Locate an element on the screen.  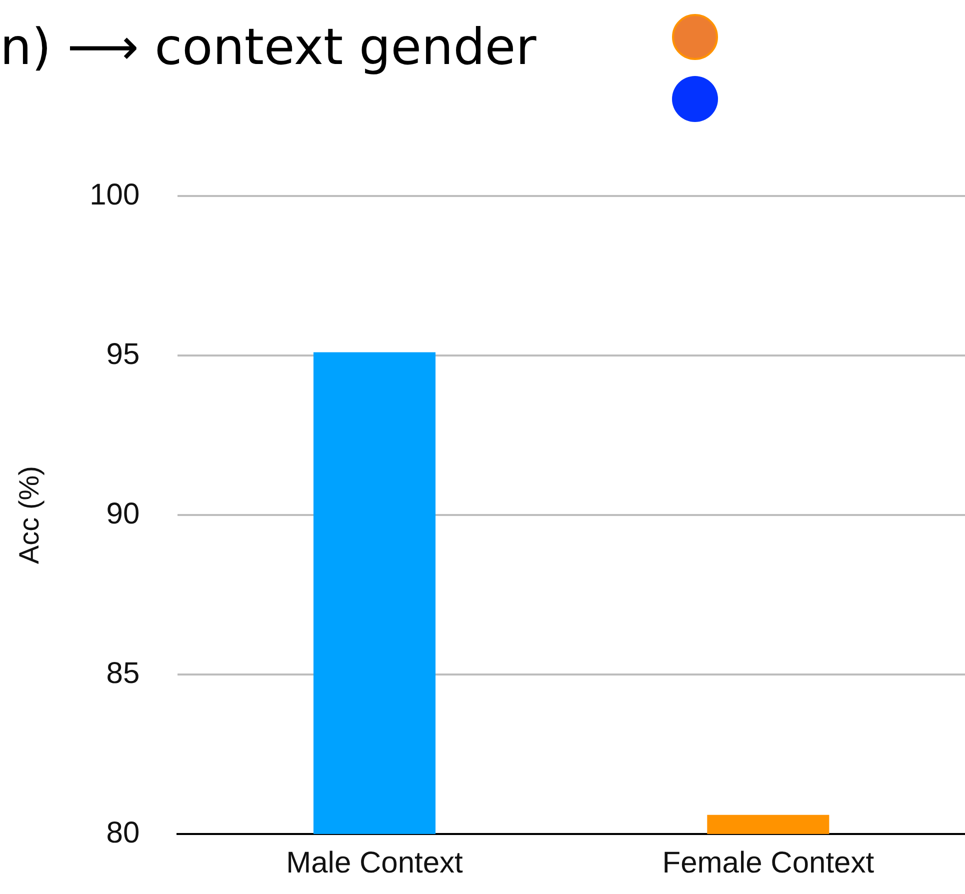
y-tick-label: 90 is located at coordinates (123, 513).